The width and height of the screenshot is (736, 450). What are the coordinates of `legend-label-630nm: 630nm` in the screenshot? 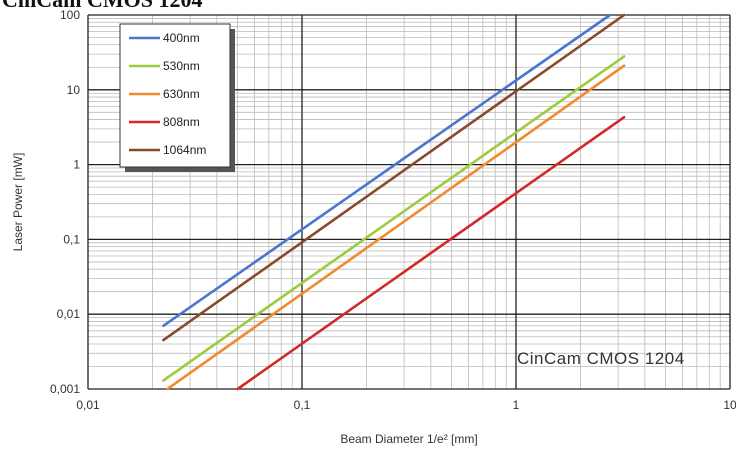 It's located at (181, 94).